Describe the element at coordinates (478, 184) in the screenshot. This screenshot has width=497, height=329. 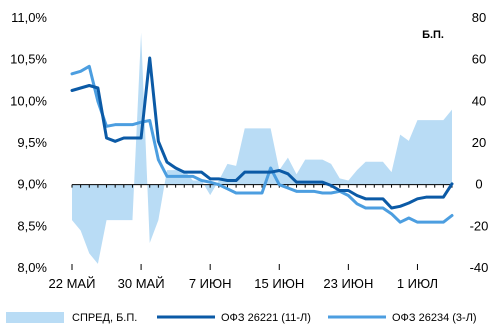
I see `right-tick-label: 0` at that location.